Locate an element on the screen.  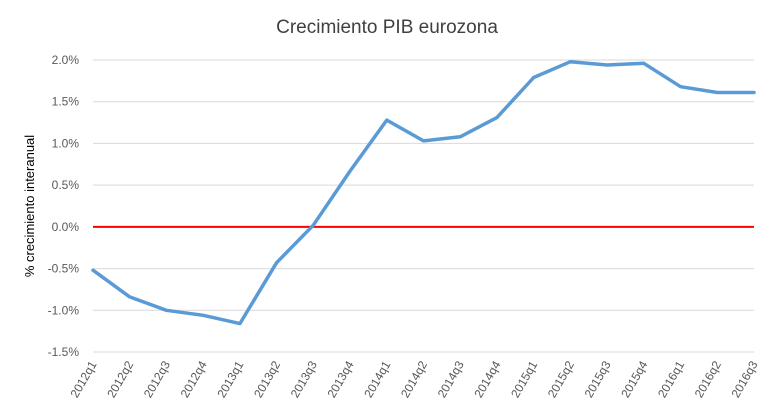
x-tick-label: 2014q1 is located at coordinates (377, 379).